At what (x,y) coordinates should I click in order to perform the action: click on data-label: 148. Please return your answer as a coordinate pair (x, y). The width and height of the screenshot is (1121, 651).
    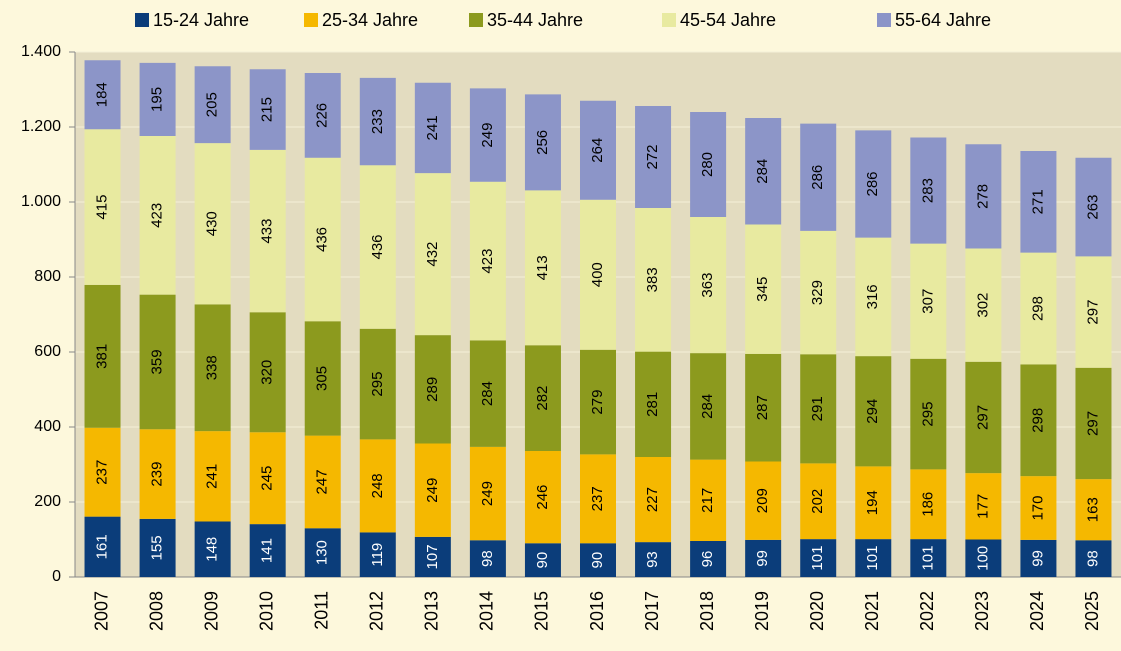
    Looking at the image, I should click on (212, 549).